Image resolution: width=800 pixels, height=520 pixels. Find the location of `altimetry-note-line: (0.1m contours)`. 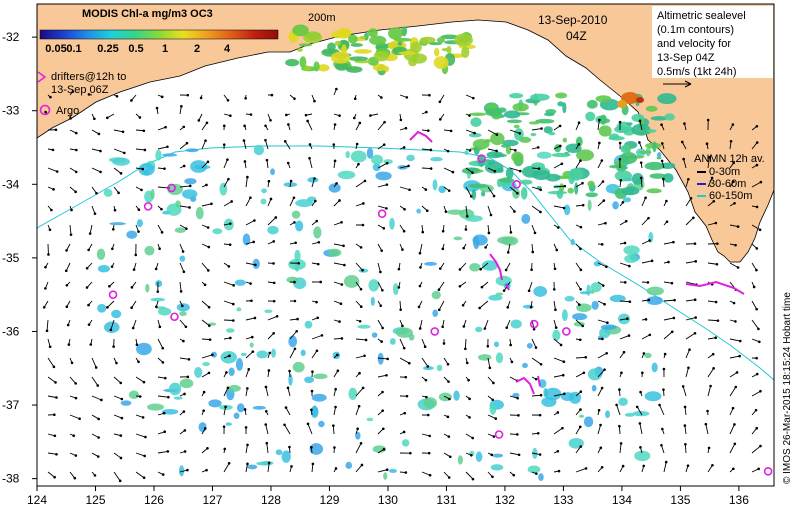

altimetry-note-line: (0.1m contours) is located at coordinates (695, 30).